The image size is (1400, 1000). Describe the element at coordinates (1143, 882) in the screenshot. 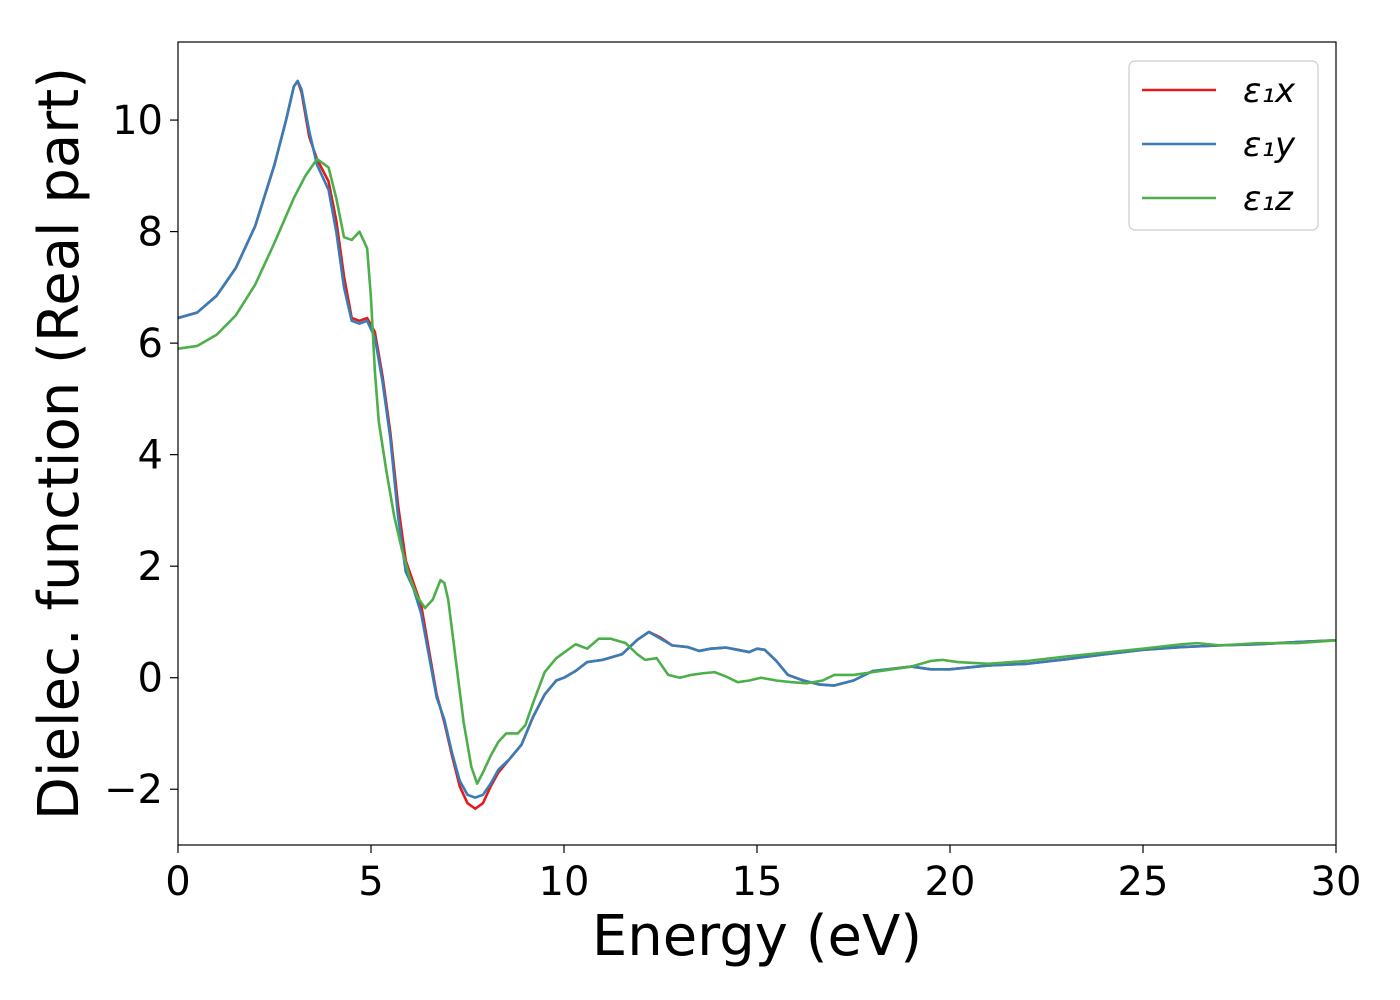

I see `x-tick-label: 25` at that location.